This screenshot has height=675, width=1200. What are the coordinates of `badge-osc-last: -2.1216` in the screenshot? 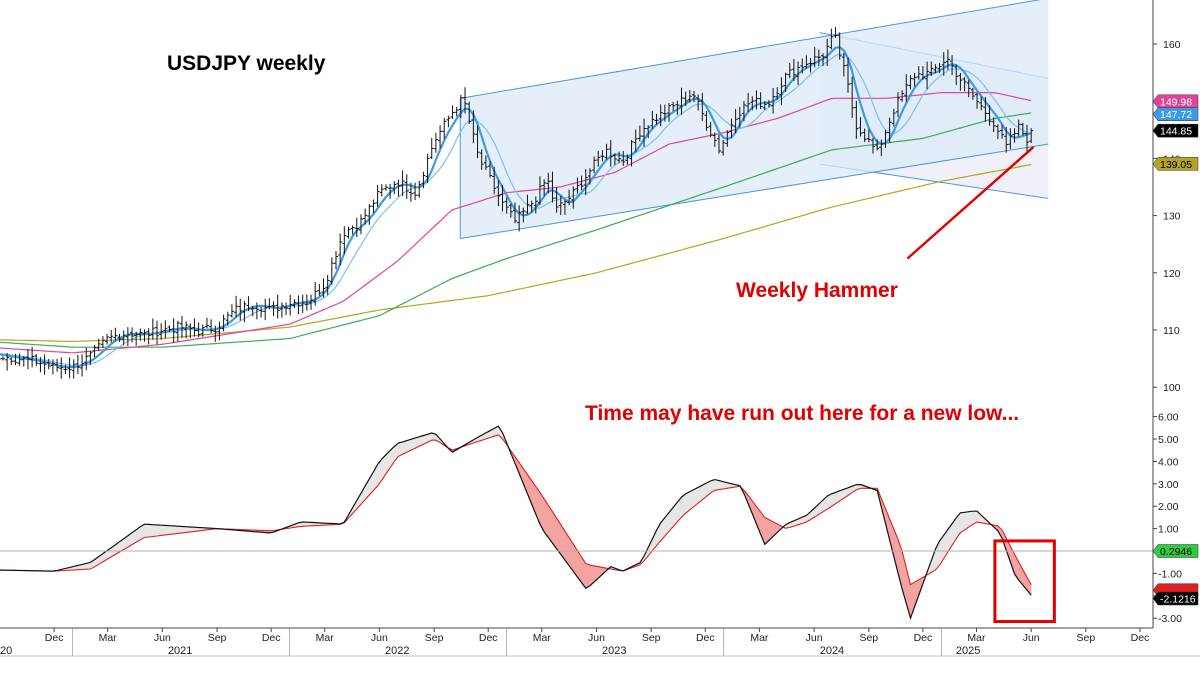 It's located at (1175, 598).